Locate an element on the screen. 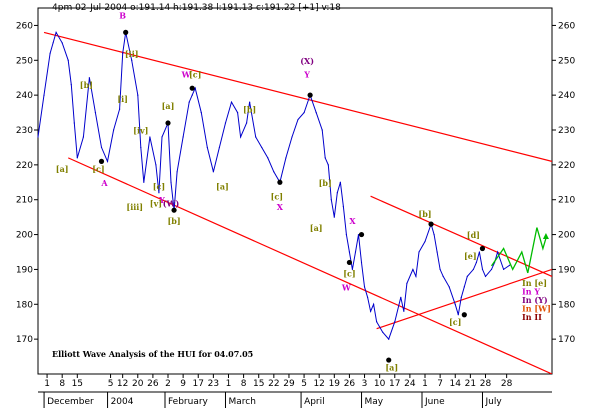 The width and height of the screenshot is (600, 411). legend-entry: In [W] is located at coordinates (536, 309).